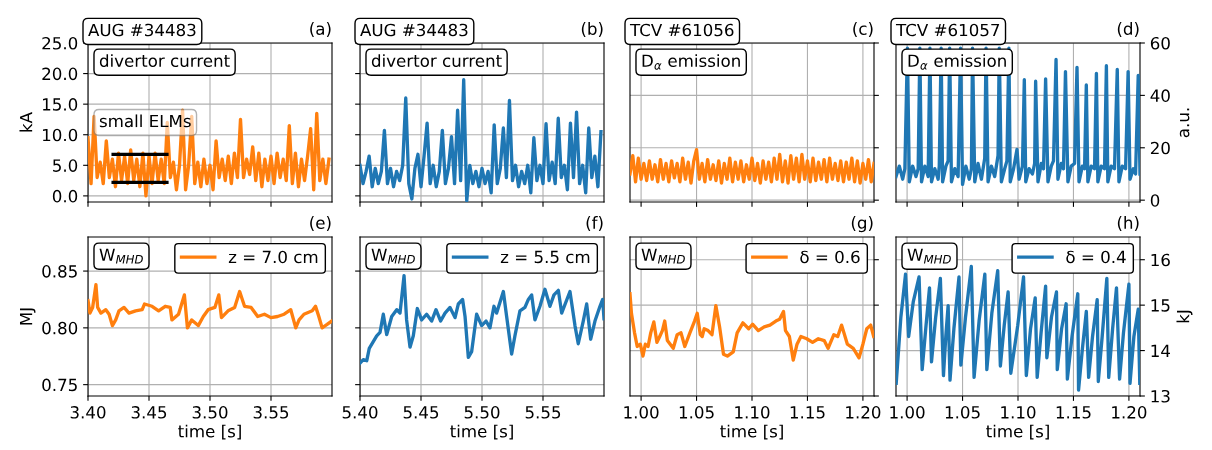  What do you see at coordinates (947, 30) in the screenshot?
I see `chart-title: TCV #61057` at bounding box center [947, 30].